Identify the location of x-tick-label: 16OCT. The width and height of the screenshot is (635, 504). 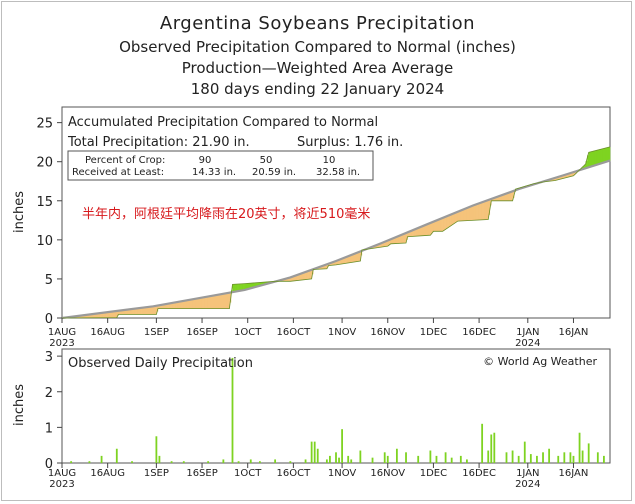
(294, 332).